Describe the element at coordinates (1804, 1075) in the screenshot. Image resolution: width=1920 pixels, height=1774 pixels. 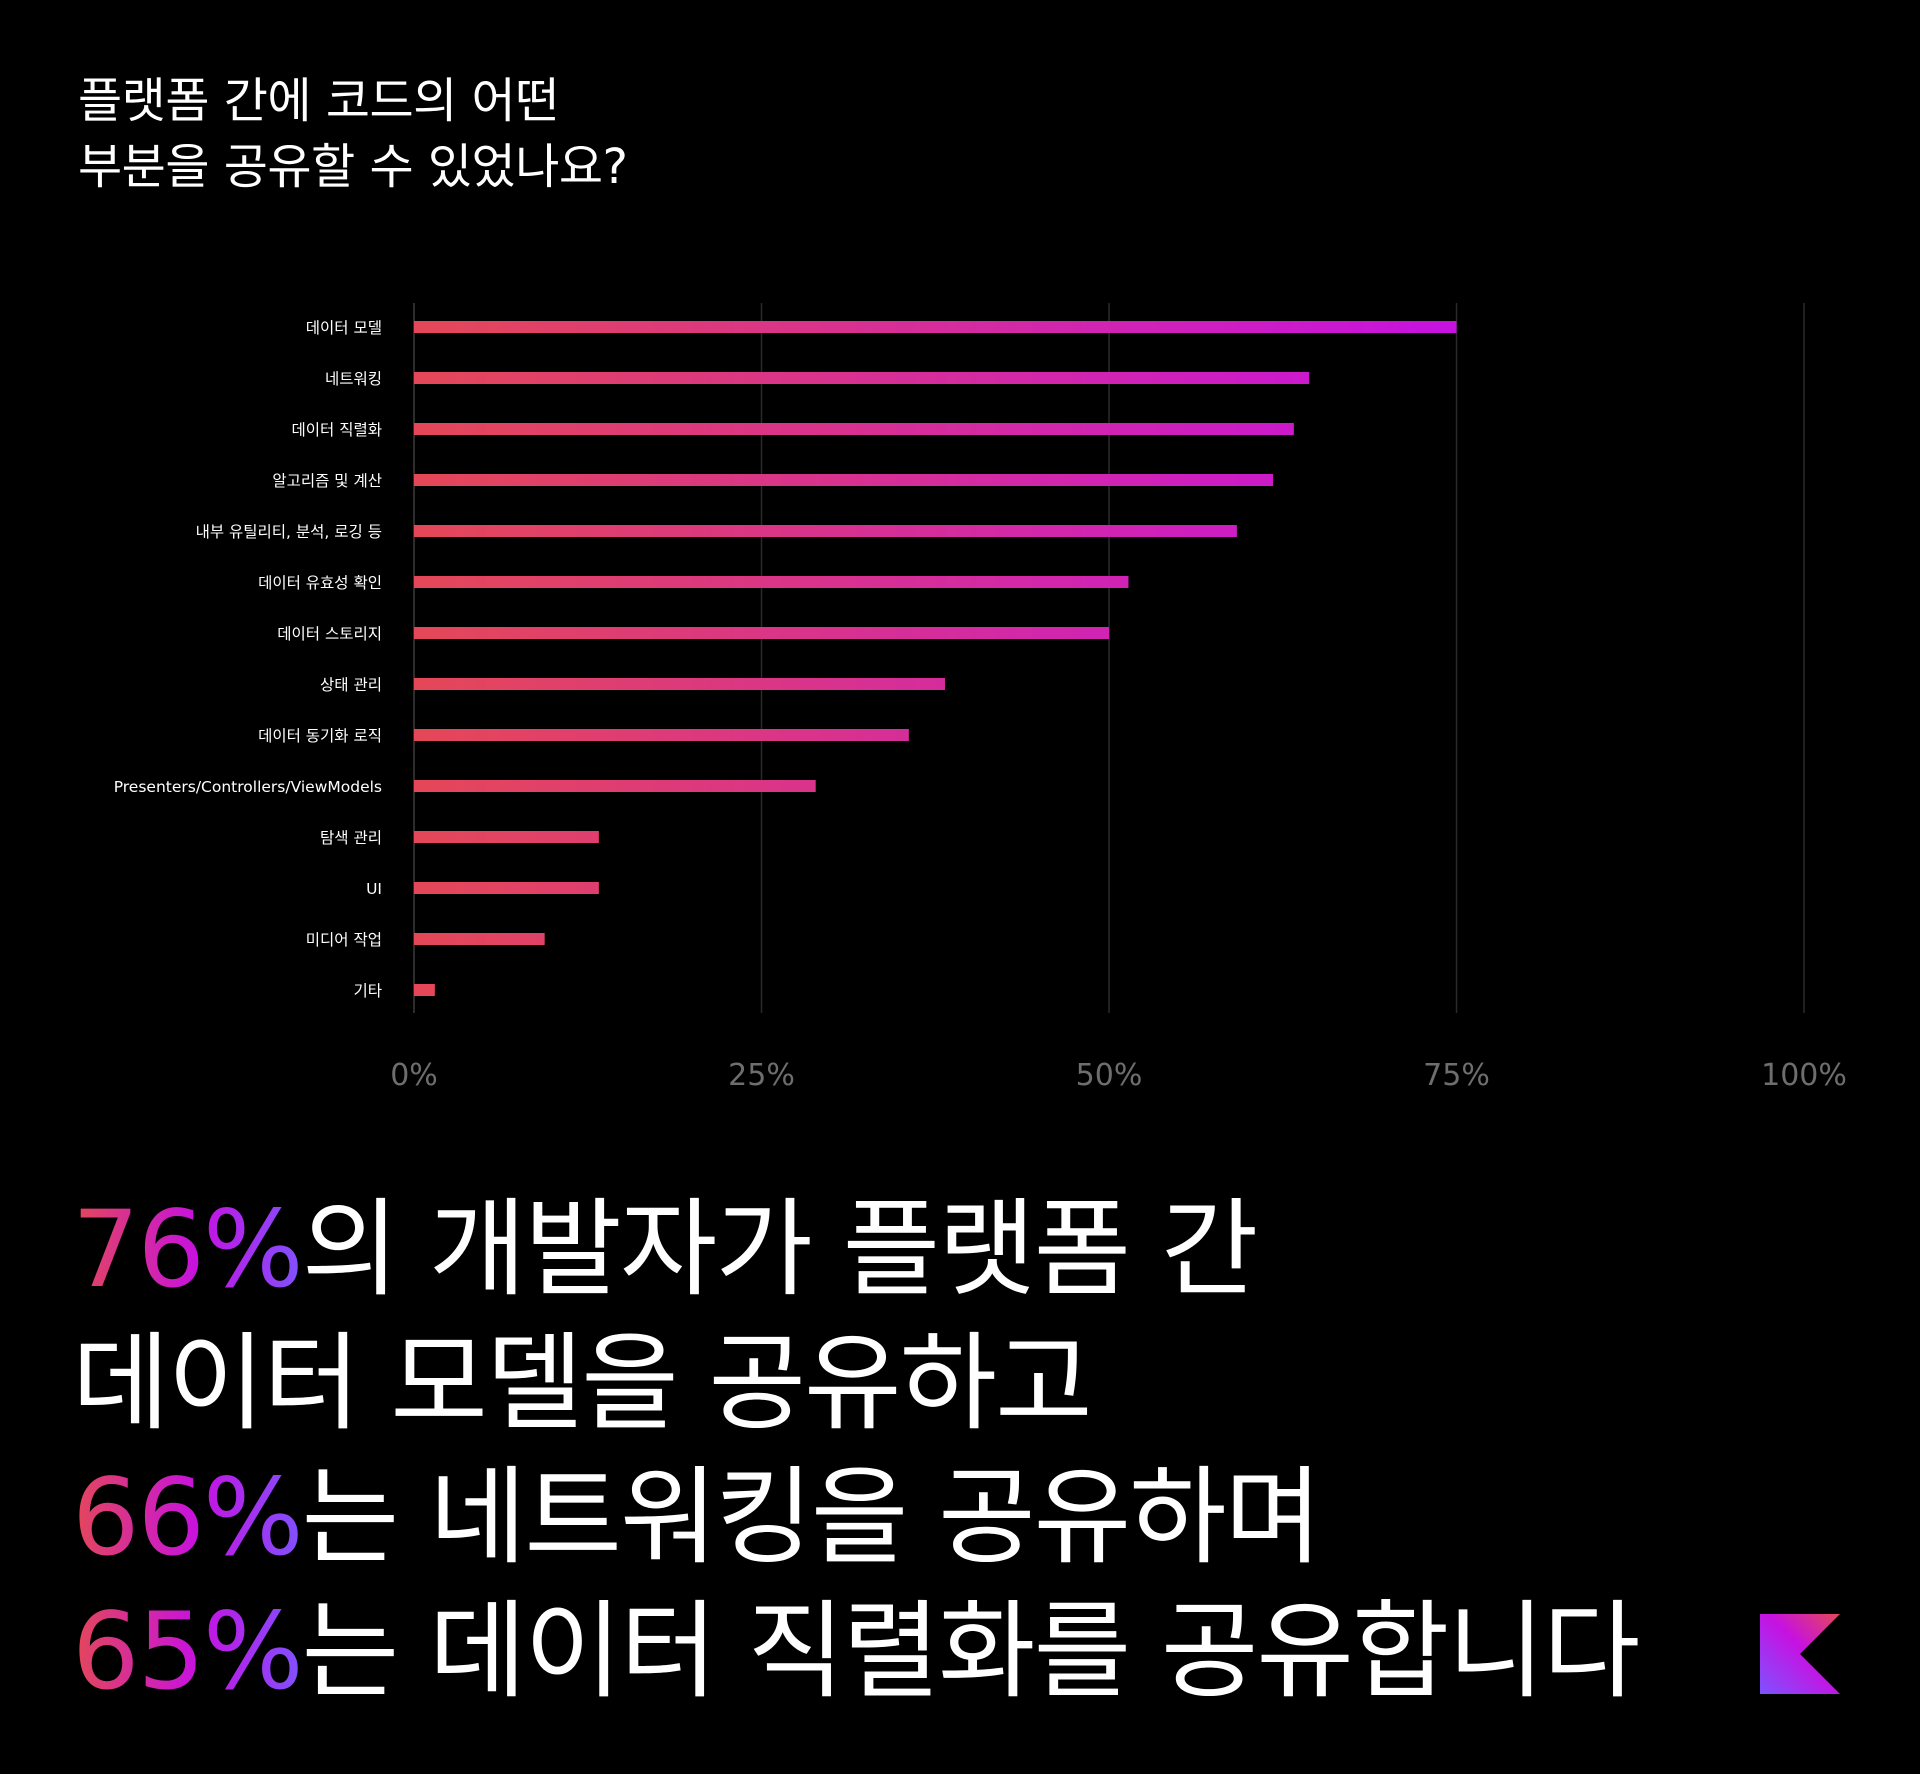
I see `x-tick-label: 100%` at that location.